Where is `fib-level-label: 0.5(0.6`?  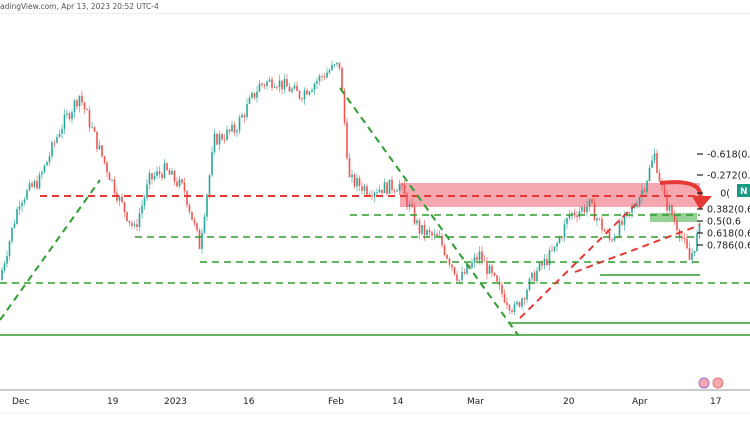 fib-level-label: 0.5(0.6 is located at coordinates (724, 222).